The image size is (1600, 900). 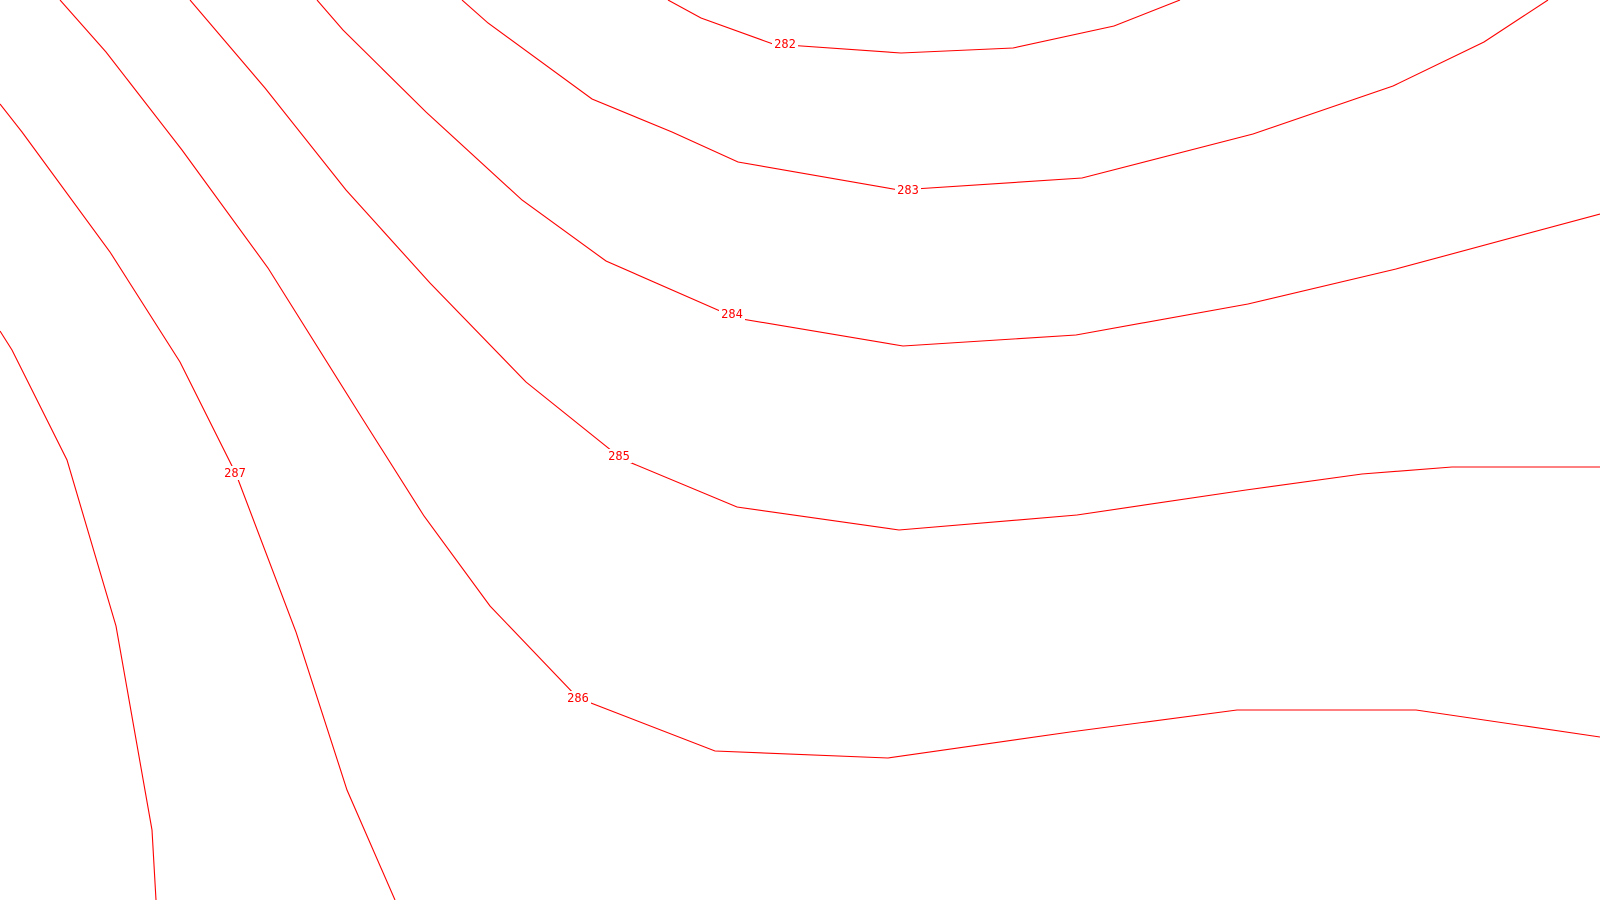 I want to click on contour-label: 286, so click(x=578, y=698).